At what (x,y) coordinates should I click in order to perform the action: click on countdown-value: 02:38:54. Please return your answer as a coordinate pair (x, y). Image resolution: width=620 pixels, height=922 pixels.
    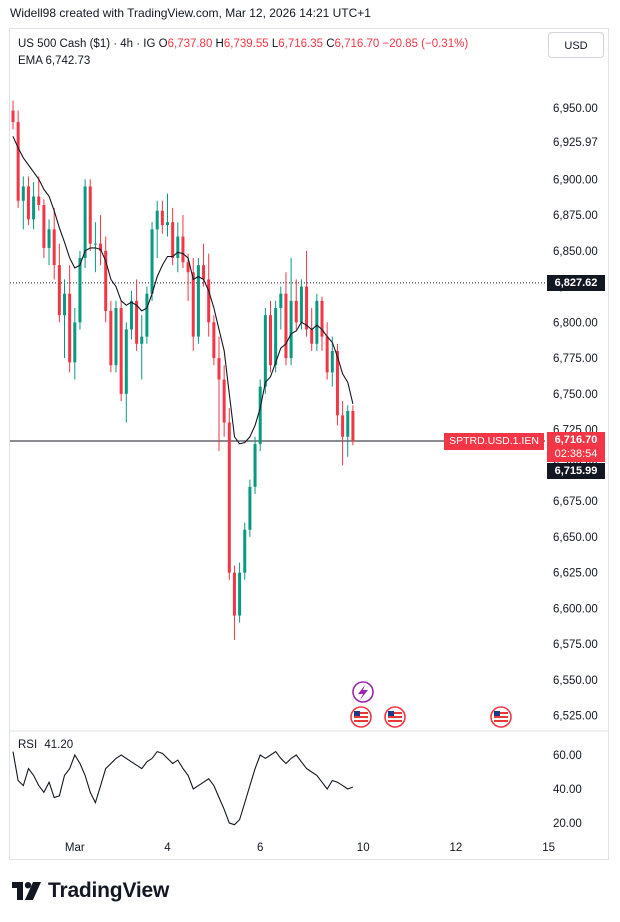
    Looking at the image, I should click on (576, 454).